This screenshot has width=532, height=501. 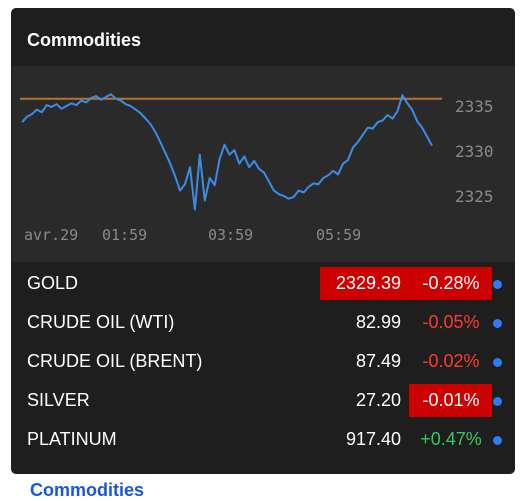 What do you see at coordinates (368, 283) in the screenshot?
I see `commodity-price: 2329.39` at bounding box center [368, 283].